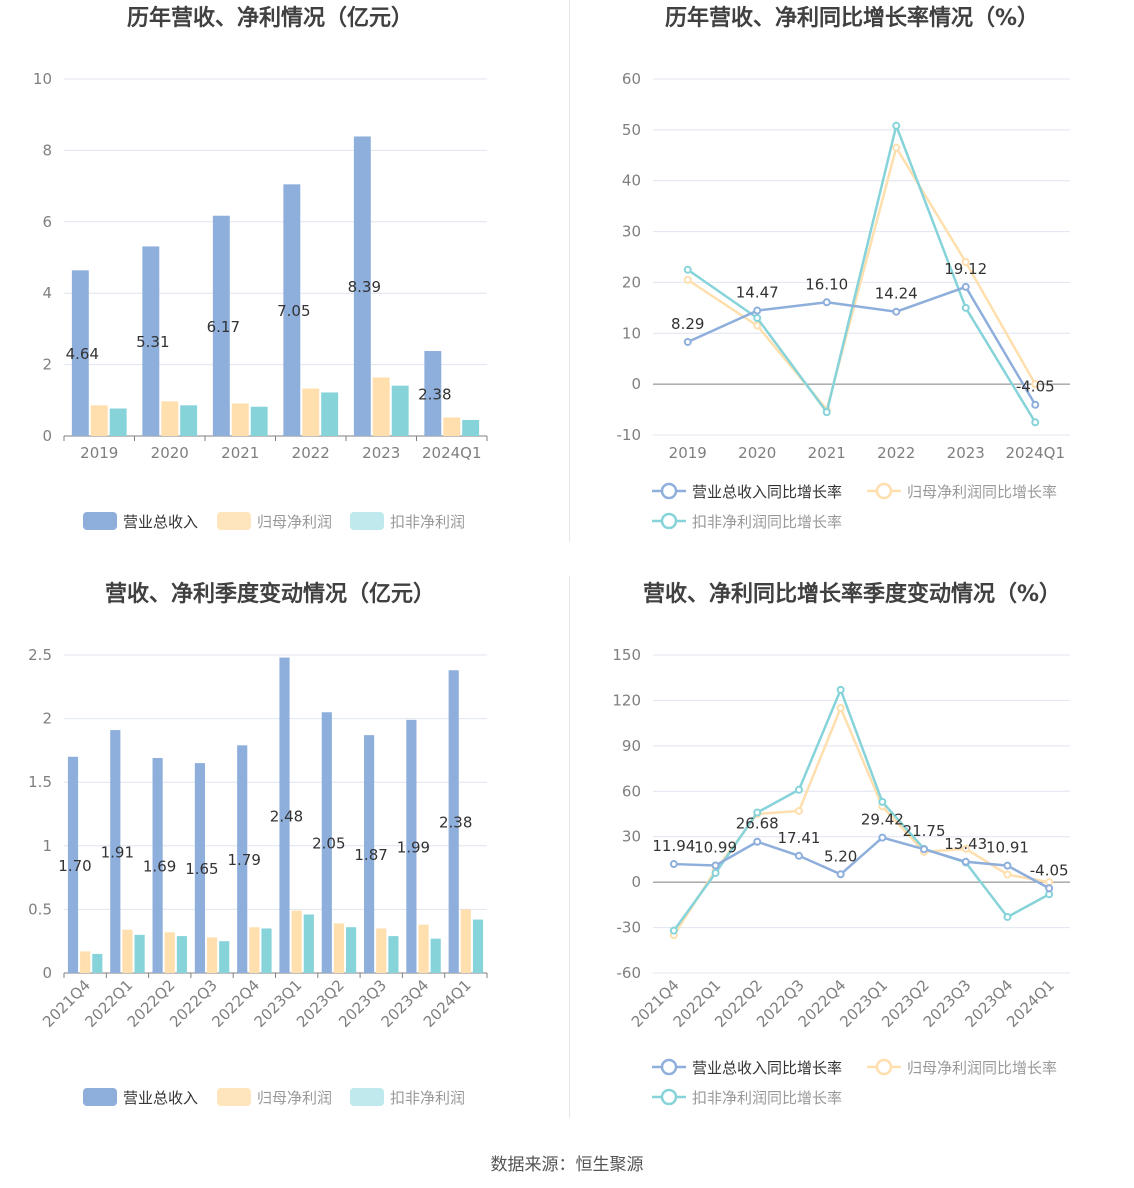 The width and height of the screenshot is (1134, 1188). I want to click on y-tick-label: 50, so click(631, 130).